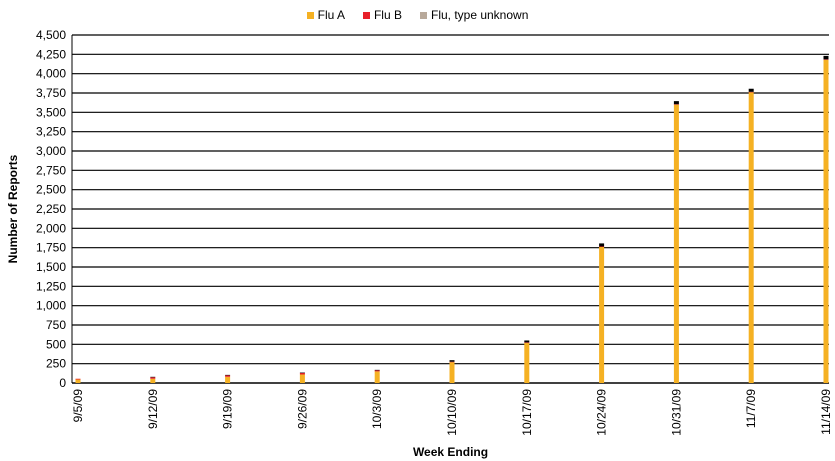  Describe the element at coordinates (56, 325) in the screenshot. I see `y-tick-label: 750` at that location.